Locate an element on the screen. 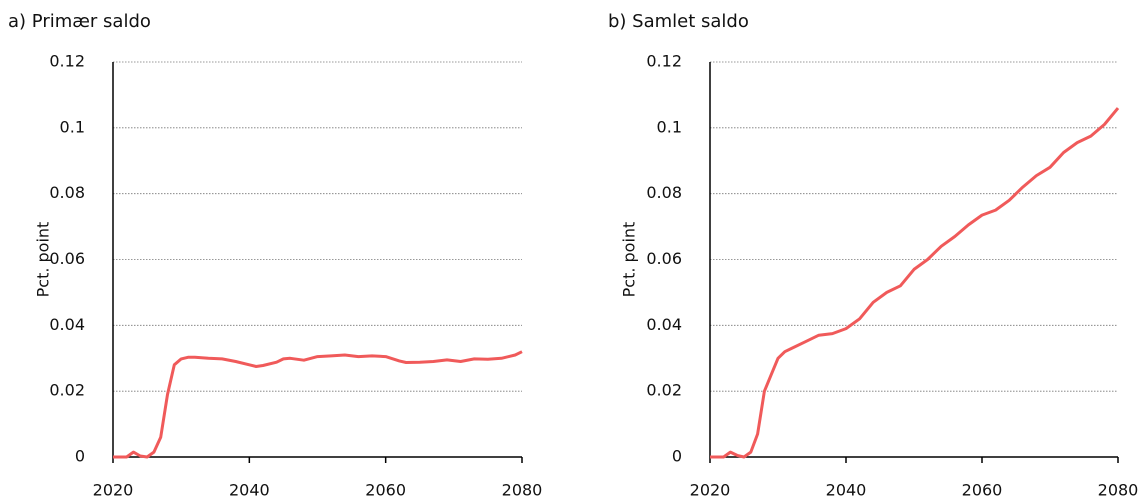  data-line is located at coordinates (318, 404).